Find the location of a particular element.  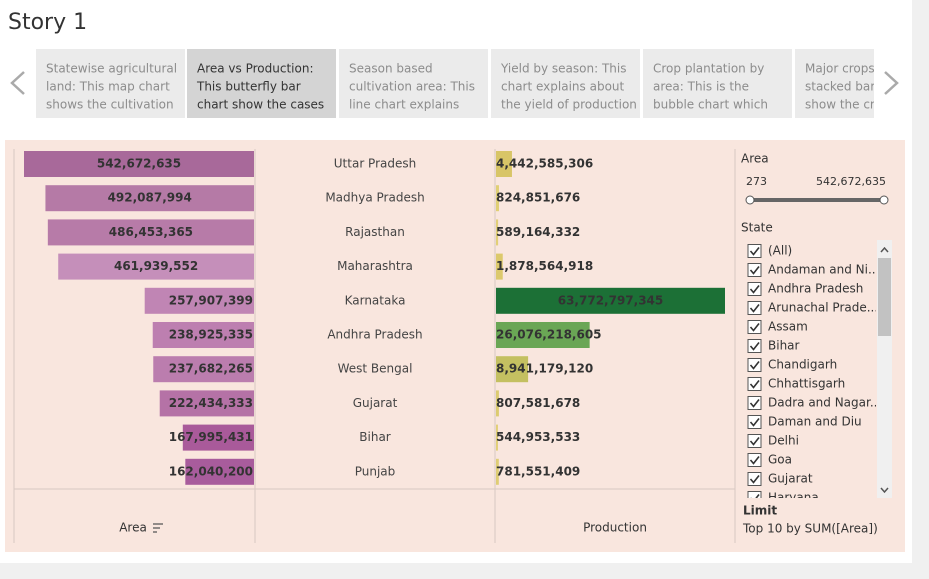

story-tab: Major crops: stacked bar show the cro is located at coordinates (862, 83).